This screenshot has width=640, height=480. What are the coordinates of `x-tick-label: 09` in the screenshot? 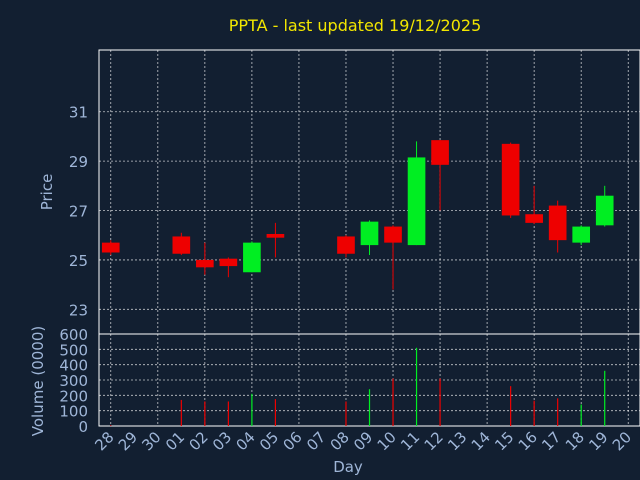 It's located at (363, 441).